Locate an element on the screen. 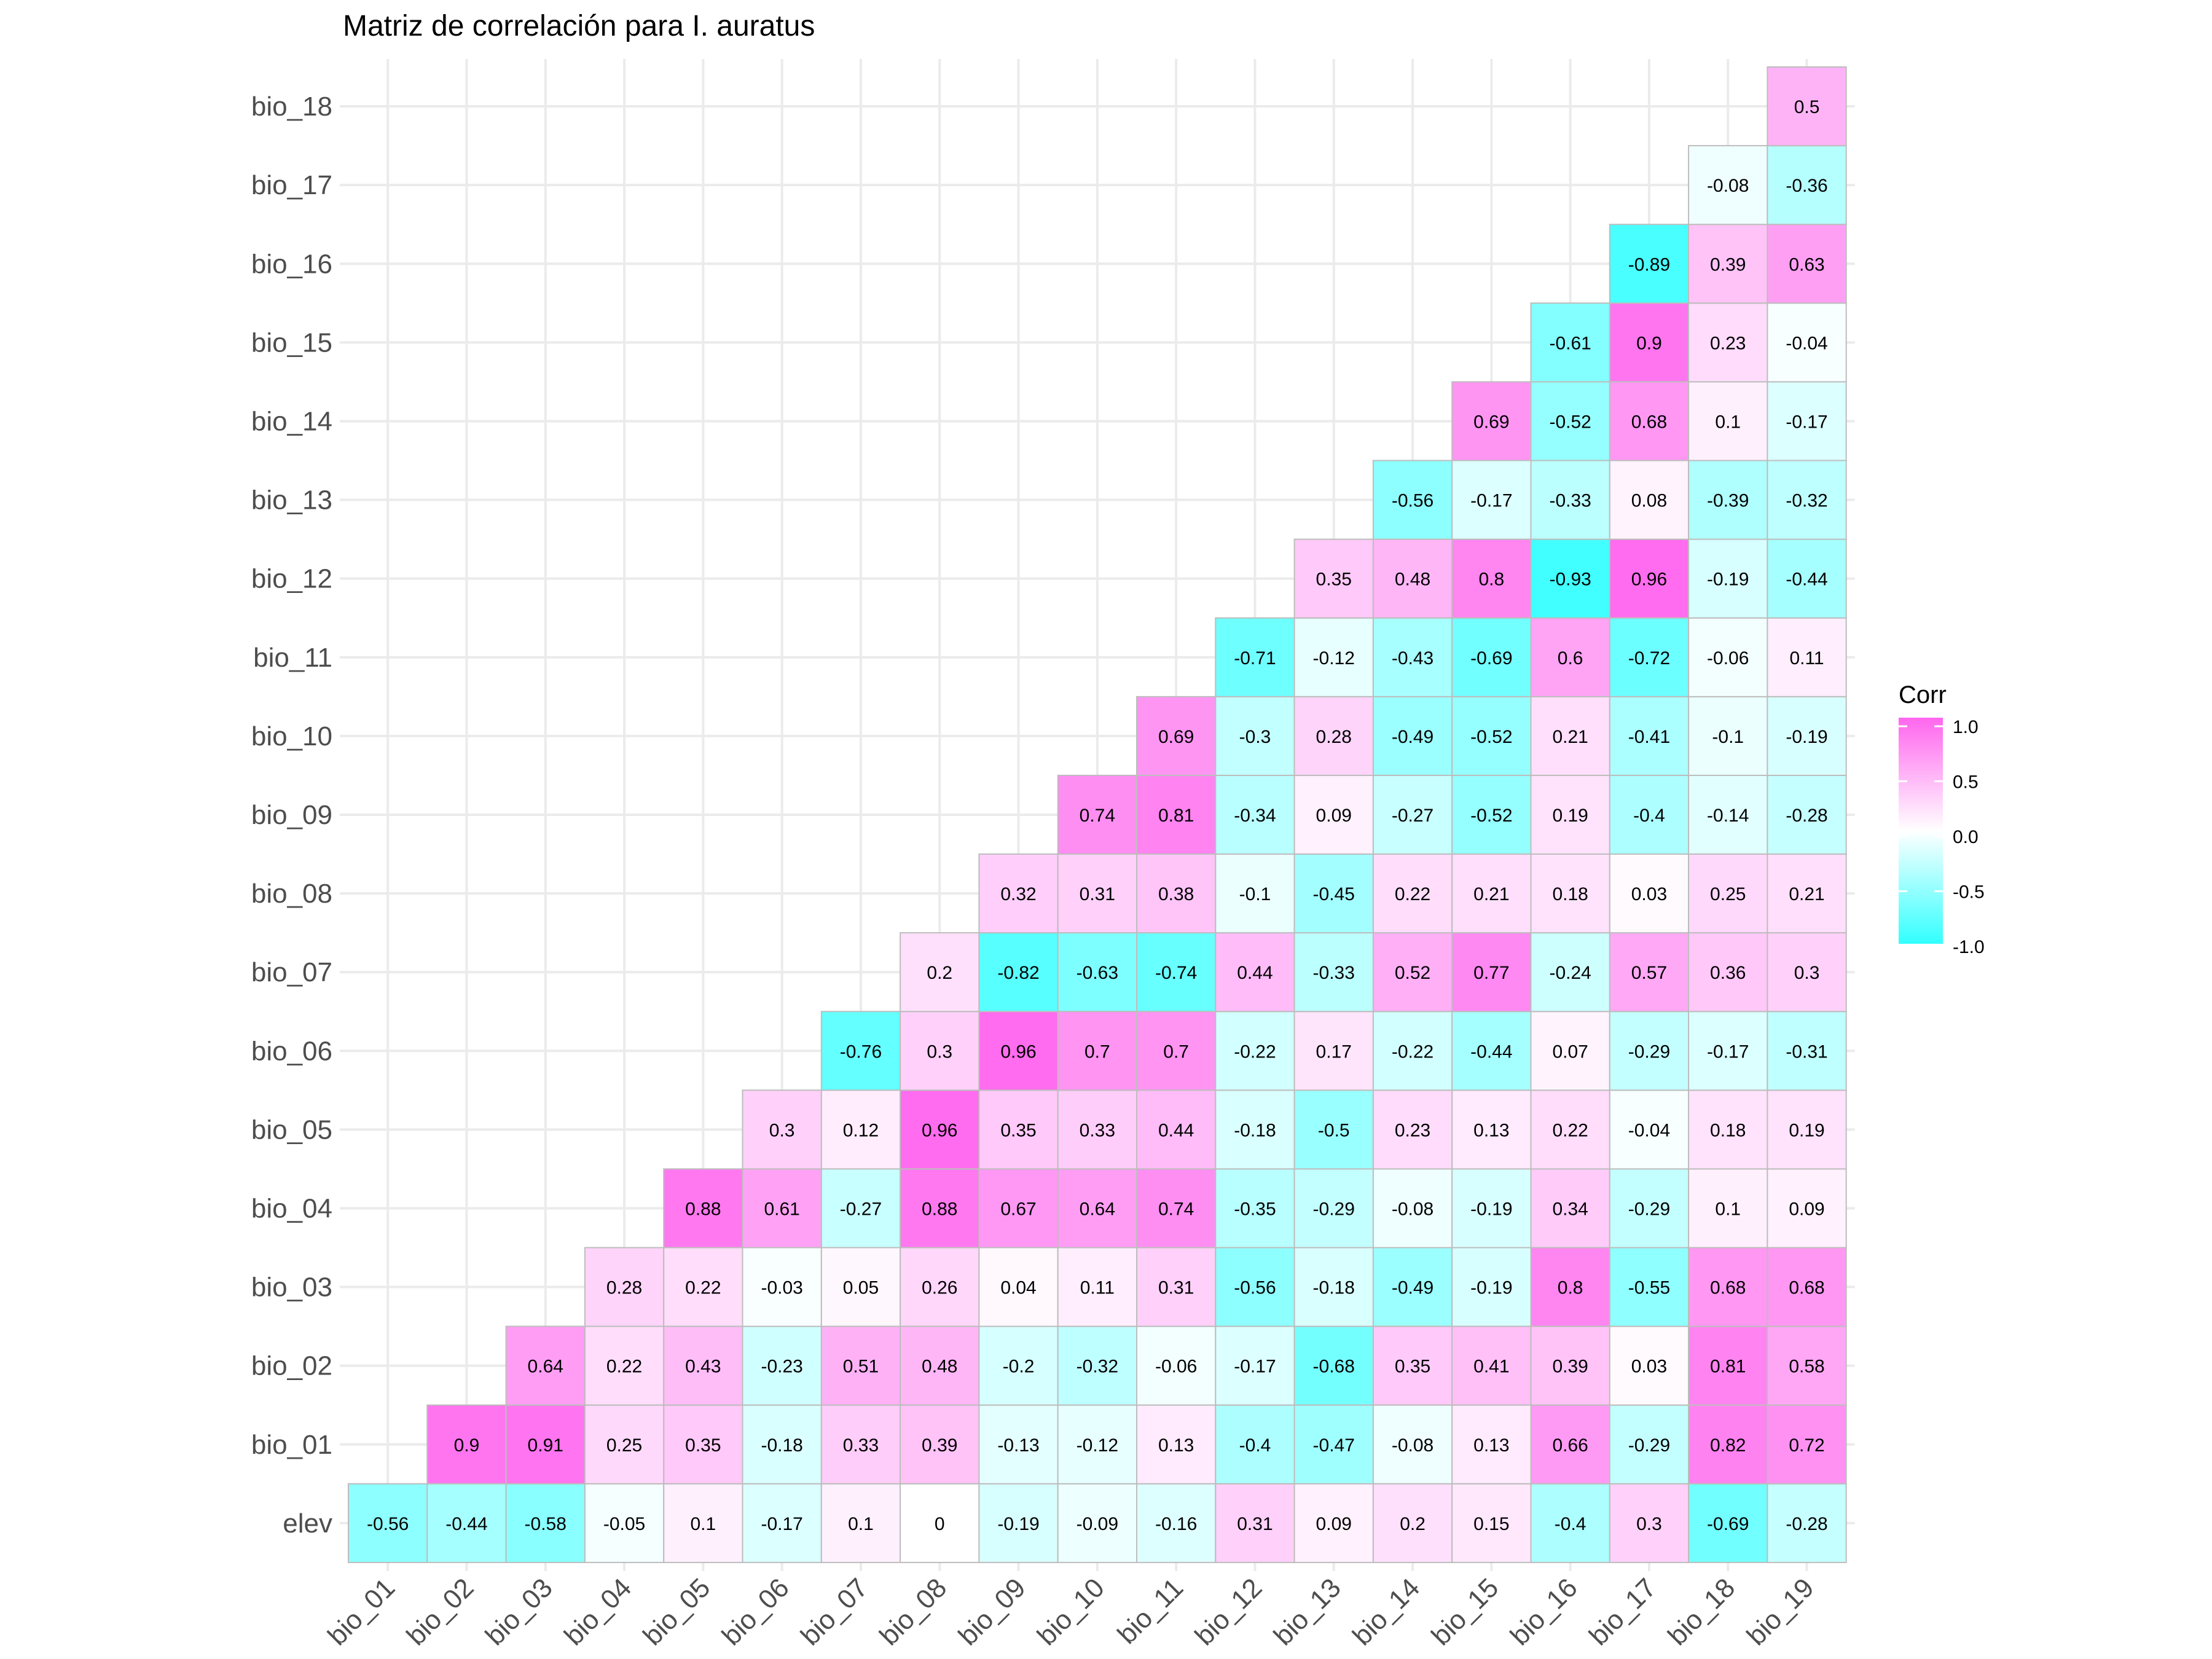 Image resolution: width=2212 pixels, height=1659 pixels. cell-value-bio_03-bio_19: 0.68 is located at coordinates (1806, 1288).